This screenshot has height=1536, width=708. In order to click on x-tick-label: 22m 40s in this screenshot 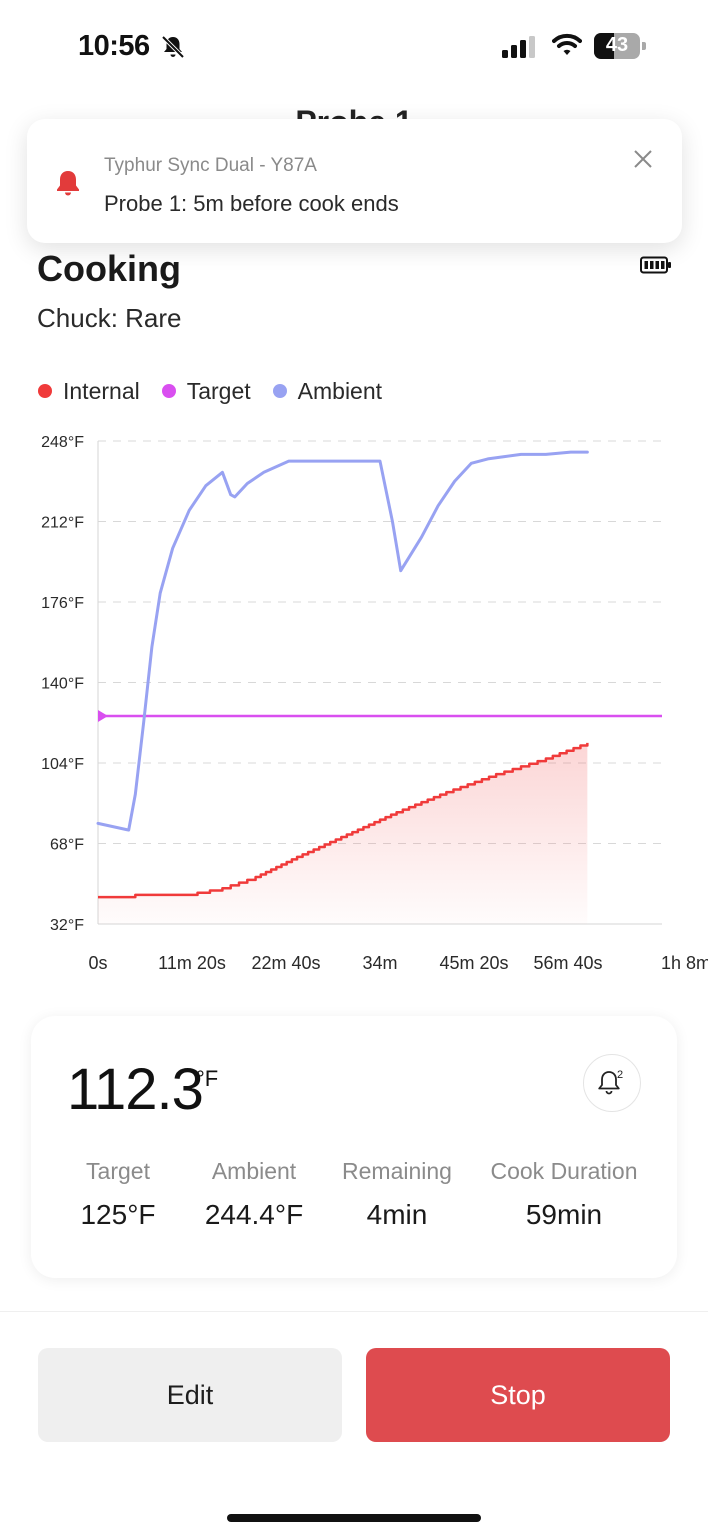, I will do `click(285, 963)`.